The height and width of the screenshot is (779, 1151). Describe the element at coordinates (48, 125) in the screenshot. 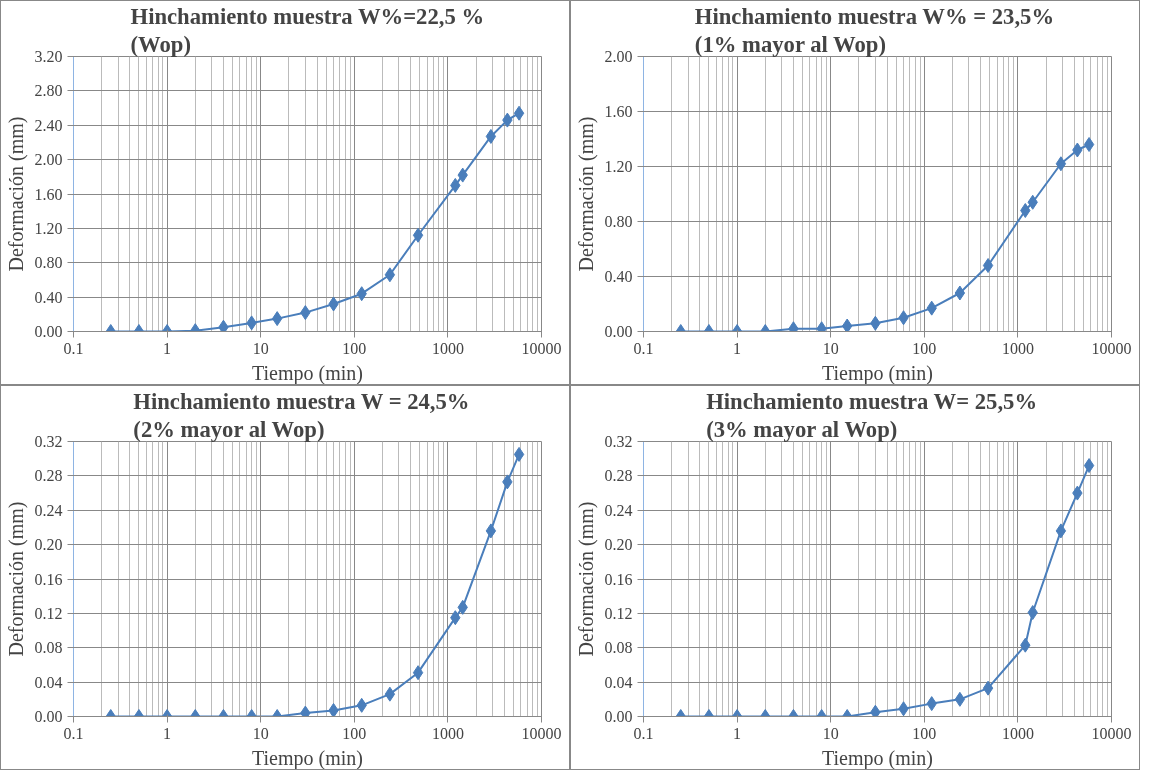

I see `y-tick-label: 2.40` at that location.